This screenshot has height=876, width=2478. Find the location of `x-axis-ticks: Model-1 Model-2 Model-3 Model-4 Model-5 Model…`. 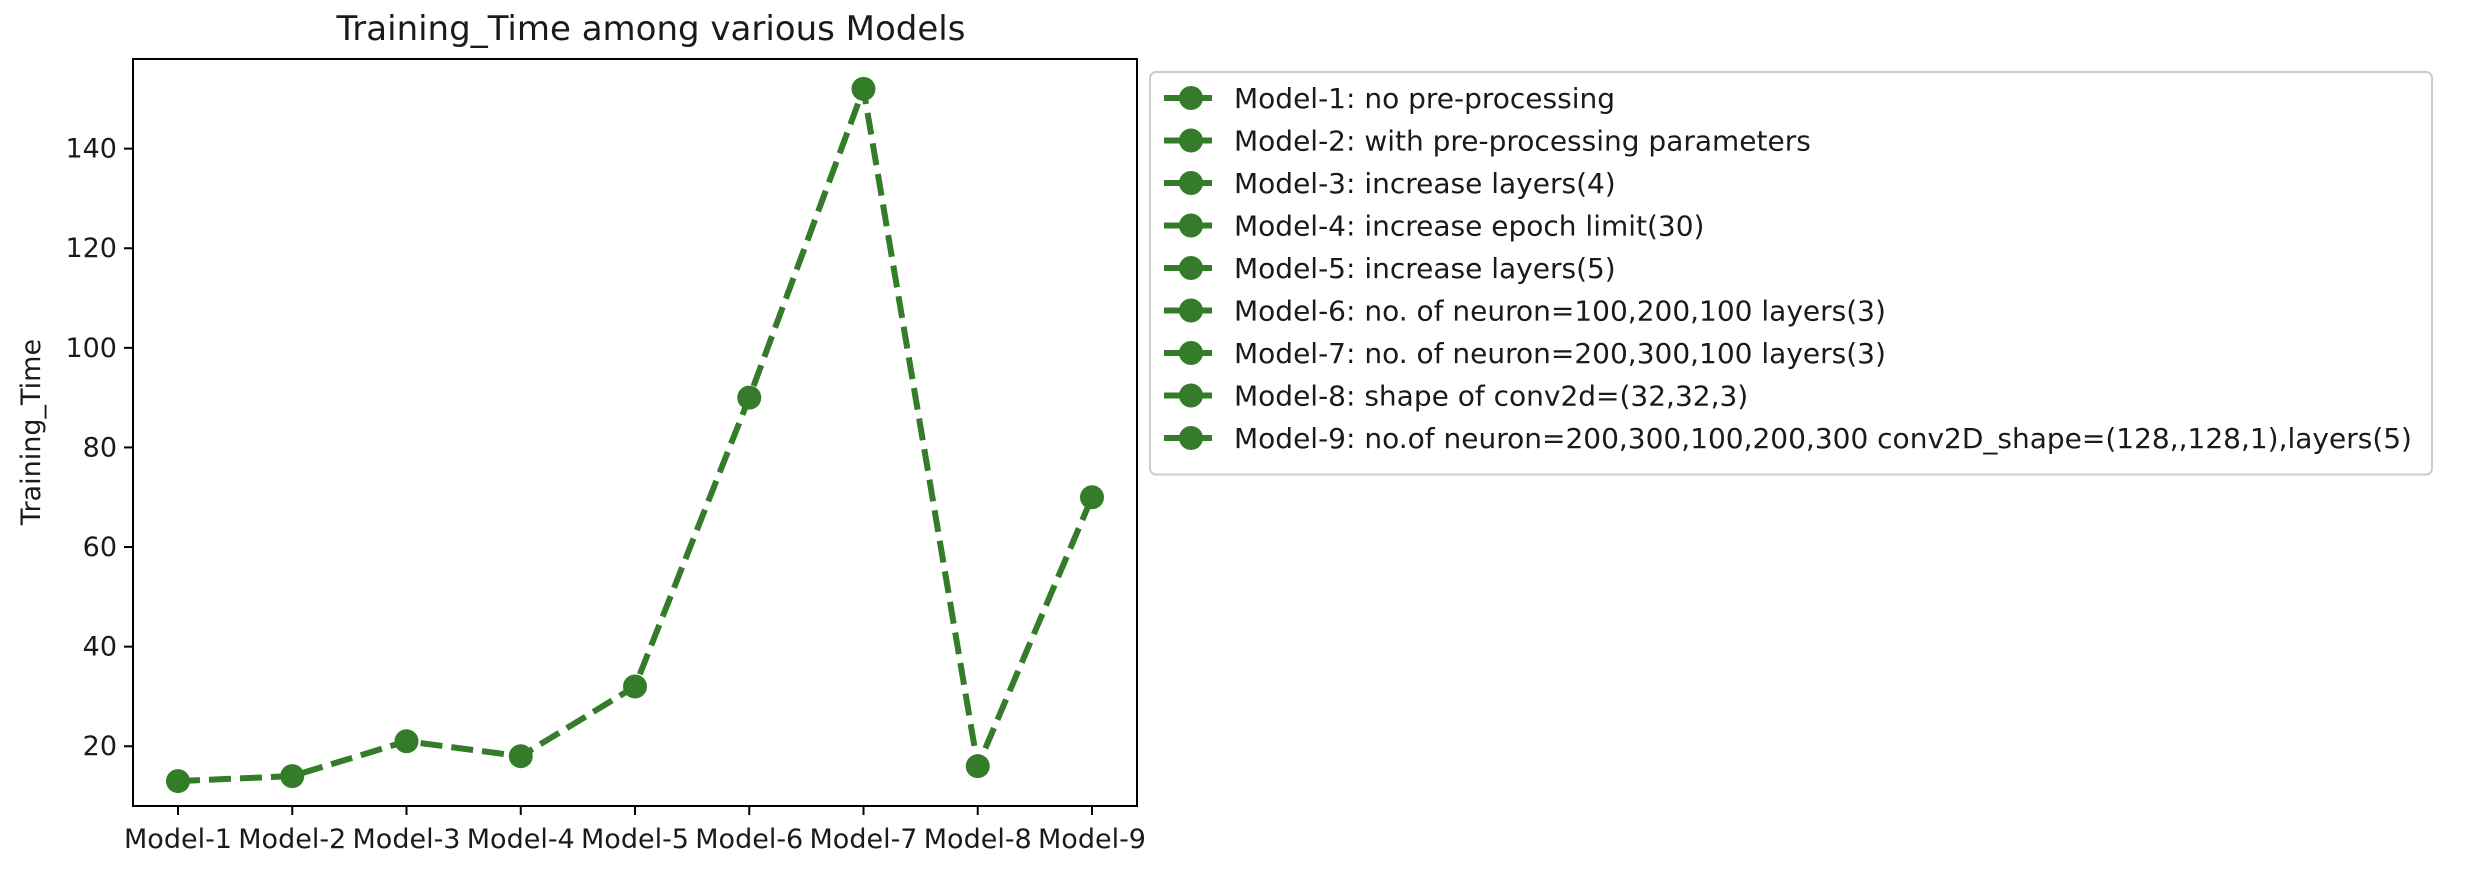

x-axis-ticks: Model-1 Model-2 Model-3 Model-4 Model-5 Model… is located at coordinates (635, 830).